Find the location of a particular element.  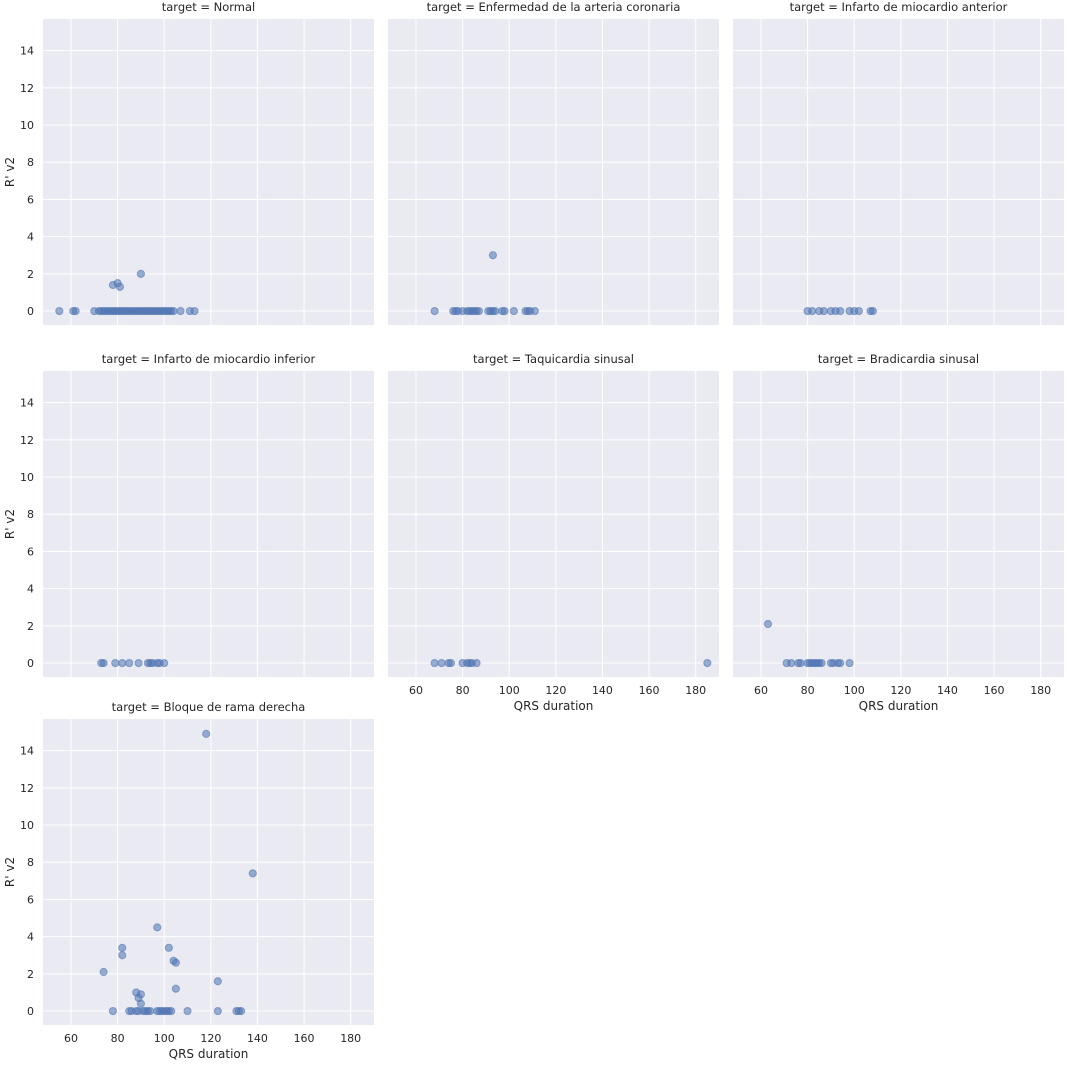

facet-panel-0: target = Normal 0 2 4 6 8 10 12 14 R' v2 is located at coordinates (188, 162).